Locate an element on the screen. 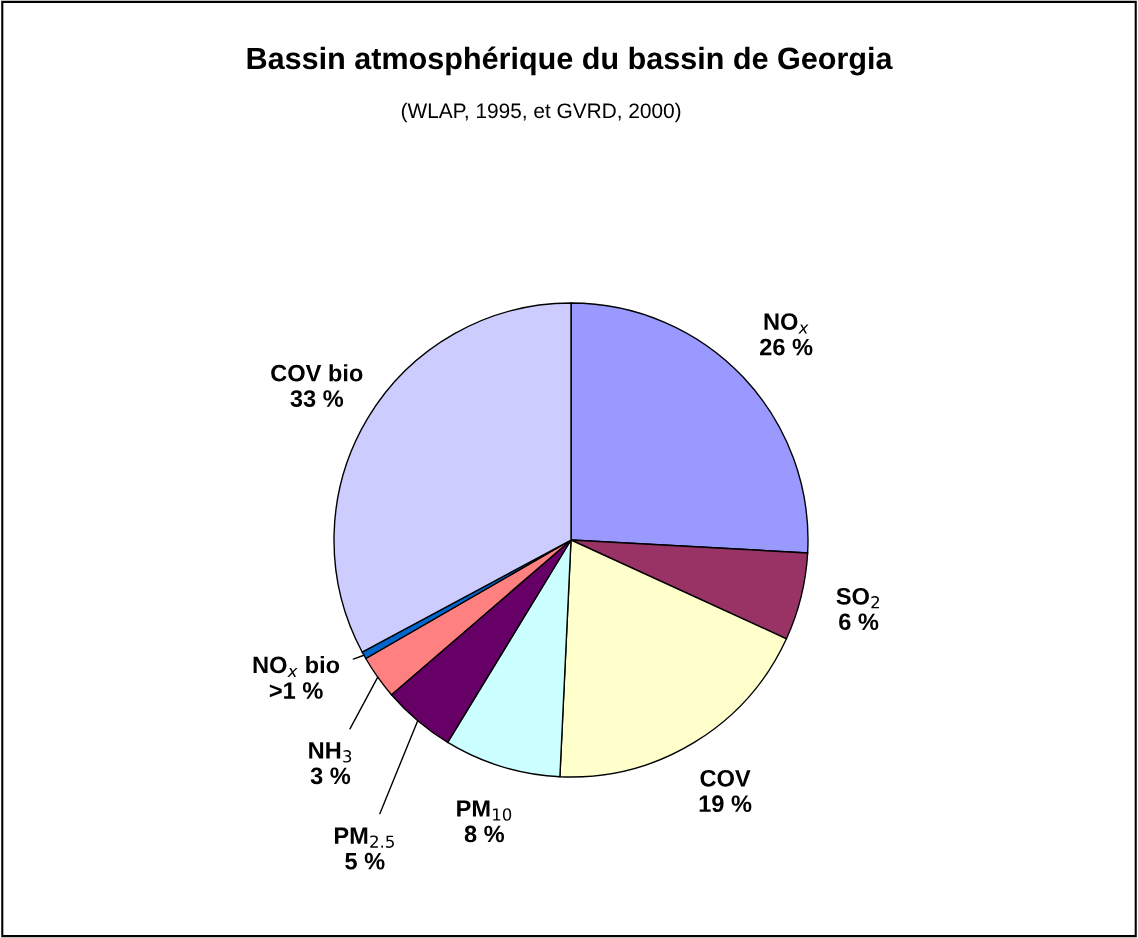  slice-label: SO$_{2}$ is located at coordinates (858, 598).